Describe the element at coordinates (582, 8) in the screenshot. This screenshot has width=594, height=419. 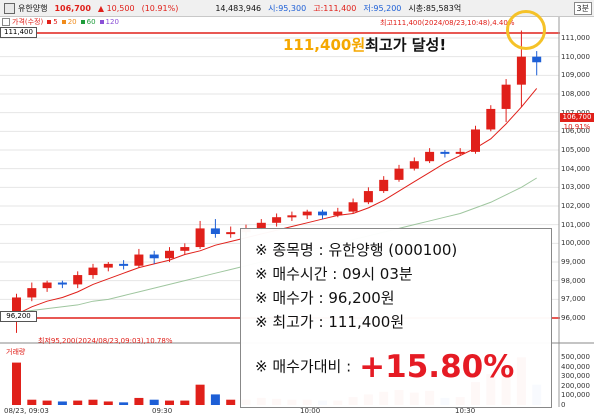
I see `interval-selector: 3분` at that location.